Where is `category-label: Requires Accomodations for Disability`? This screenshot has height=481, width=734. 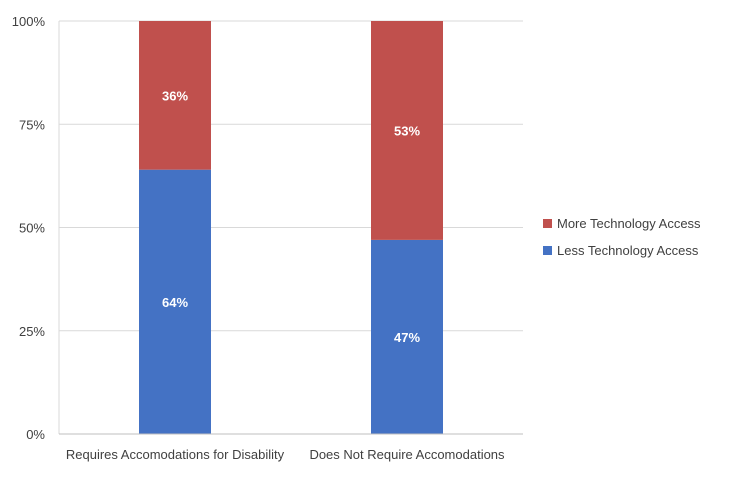 category-label: Requires Accomodations for Disability is located at coordinates (175, 454).